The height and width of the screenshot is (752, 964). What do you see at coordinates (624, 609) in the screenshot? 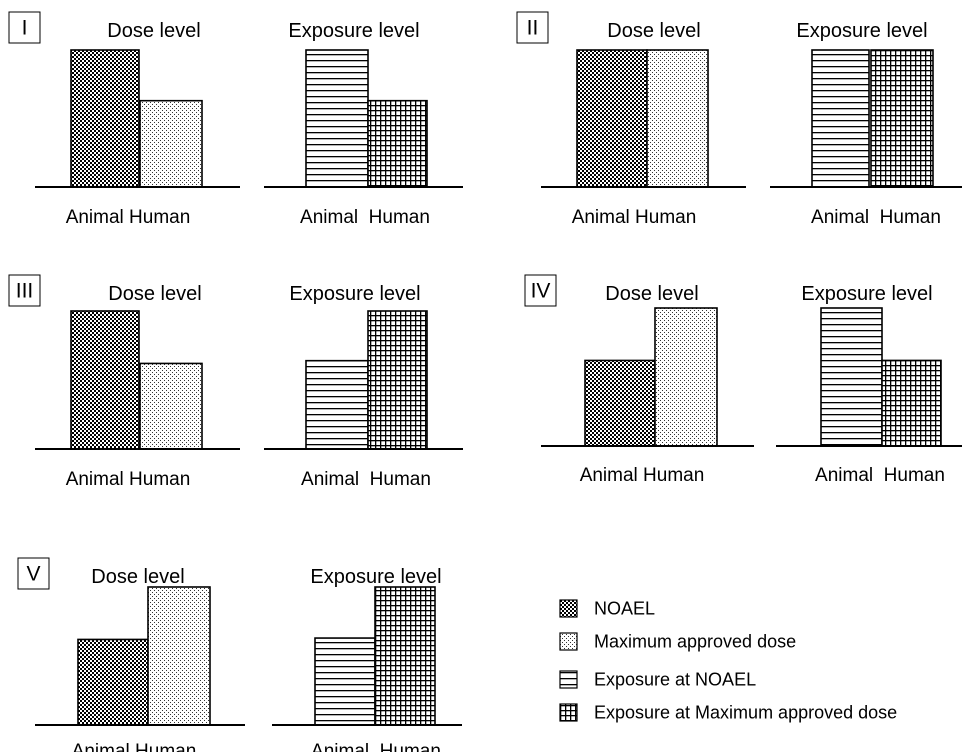
I see `legend-label: NOAEL` at bounding box center [624, 609].